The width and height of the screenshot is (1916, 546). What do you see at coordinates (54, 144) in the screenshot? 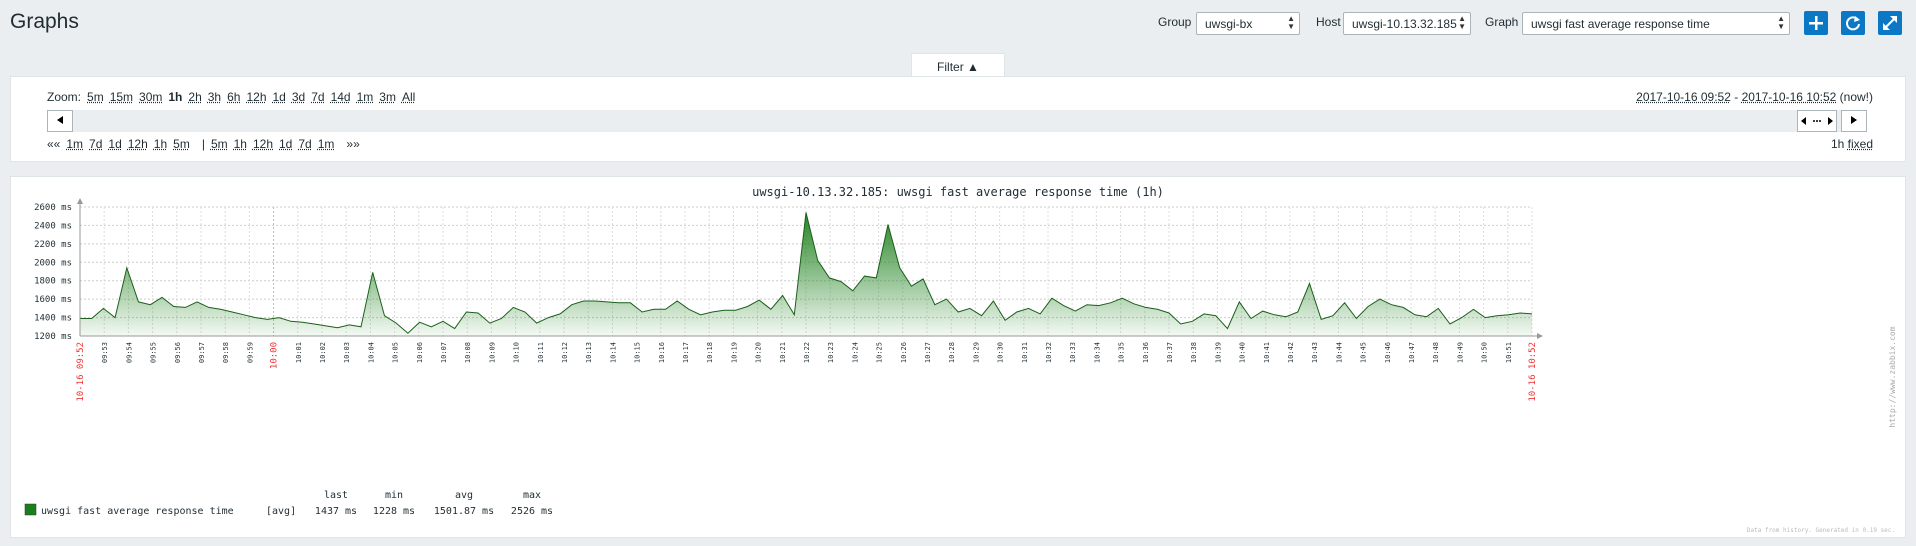
I see `back-prefix: ««` at bounding box center [54, 144].